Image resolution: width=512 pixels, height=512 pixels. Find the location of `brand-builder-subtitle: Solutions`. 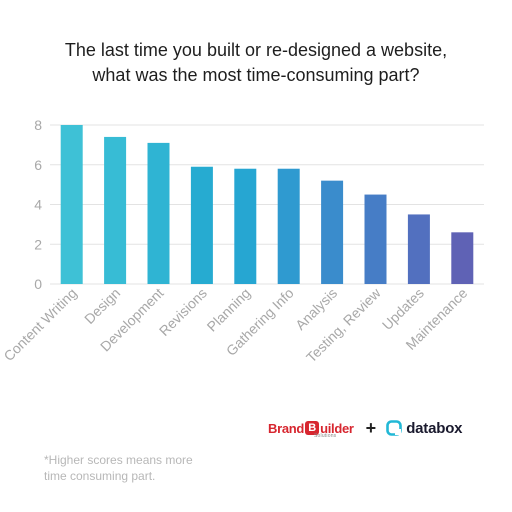

brand-builder-subtitle: Solutions is located at coordinates (325, 436).